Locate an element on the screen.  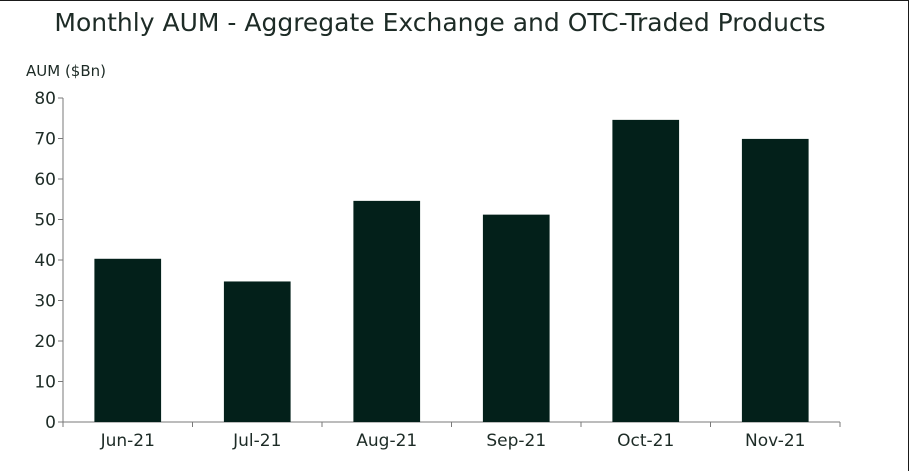
x-tick-label: Jun-21 is located at coordinates (127, 441).